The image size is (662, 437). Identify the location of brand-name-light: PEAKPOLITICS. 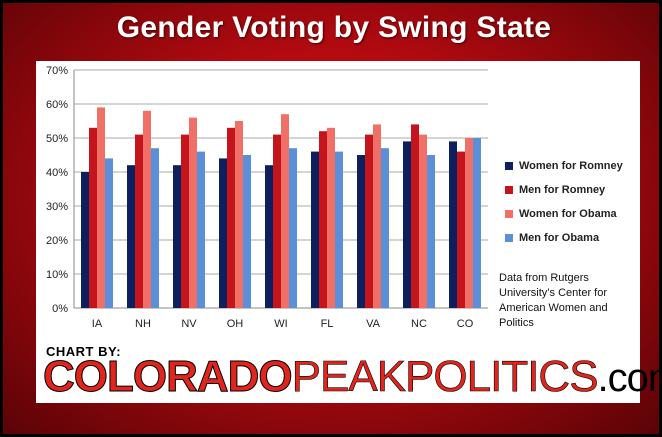
(444, 377).